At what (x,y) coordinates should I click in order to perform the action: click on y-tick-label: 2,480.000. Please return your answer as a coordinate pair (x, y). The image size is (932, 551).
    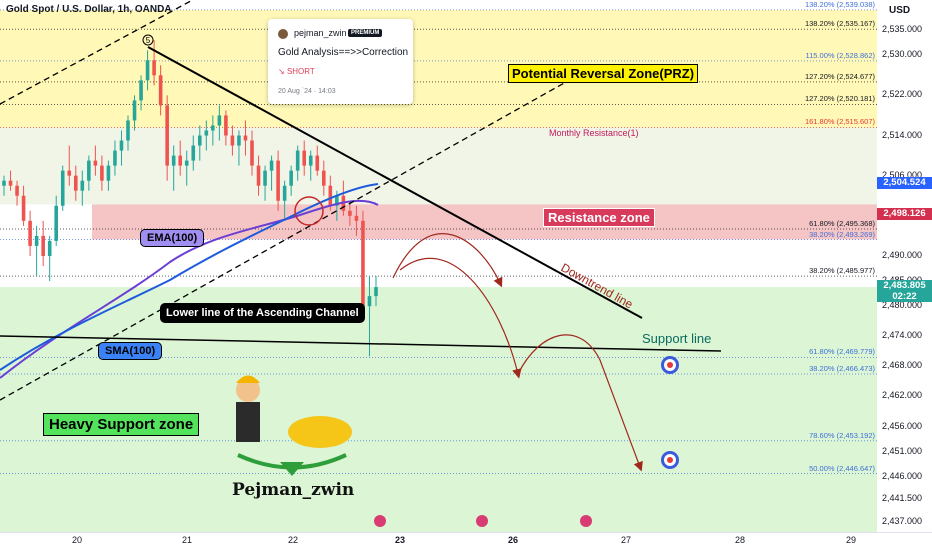
    Looking at the image, I should click on (902, 305).